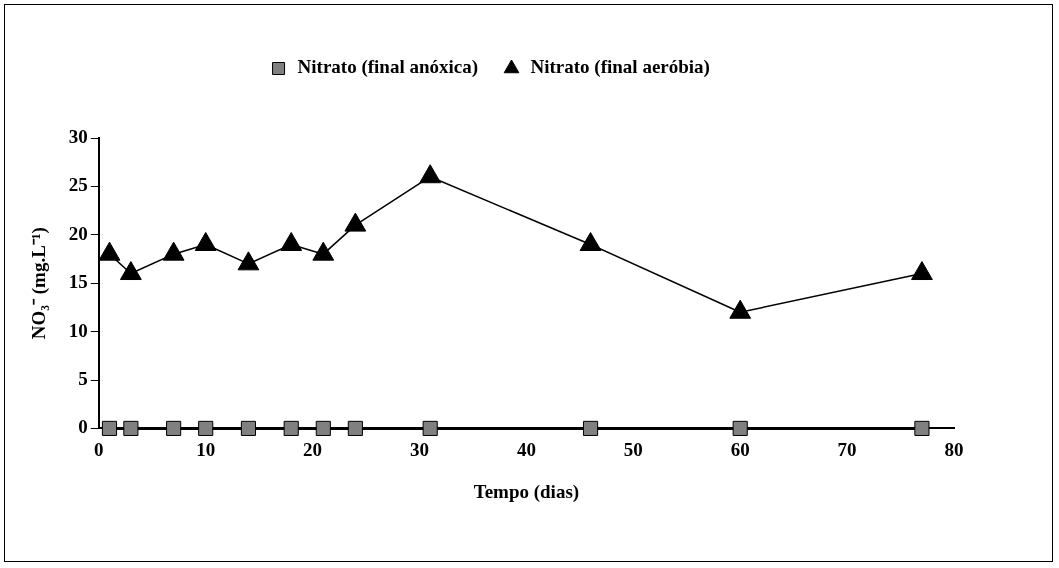 The height and width of the screenshot is (568, 1059). Describe the element at coordinates (633, 449) in the screenshot. I see `x-tick-label: 50` at that location.